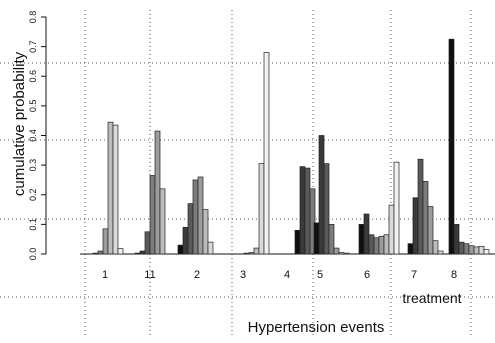  Describe the element at coordinates (33, 194) in the screenshot. I see `y-tick-label: 0.2` at that location.